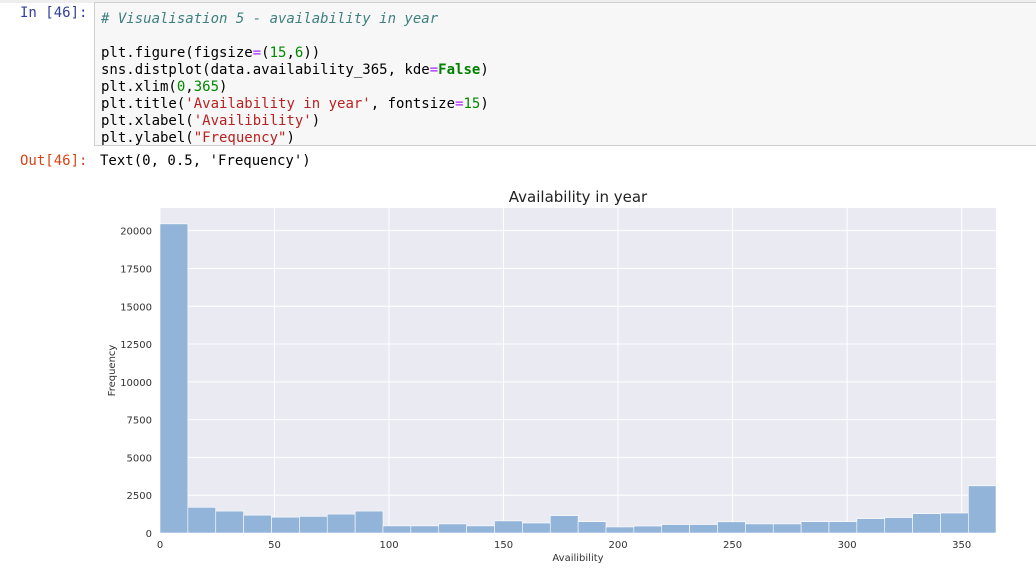 Image resolution: width=1036 pixels, height=578 pixels. Describe the element at coordinates (518, 1) in the screenshot. I see `top-rule` at that location.